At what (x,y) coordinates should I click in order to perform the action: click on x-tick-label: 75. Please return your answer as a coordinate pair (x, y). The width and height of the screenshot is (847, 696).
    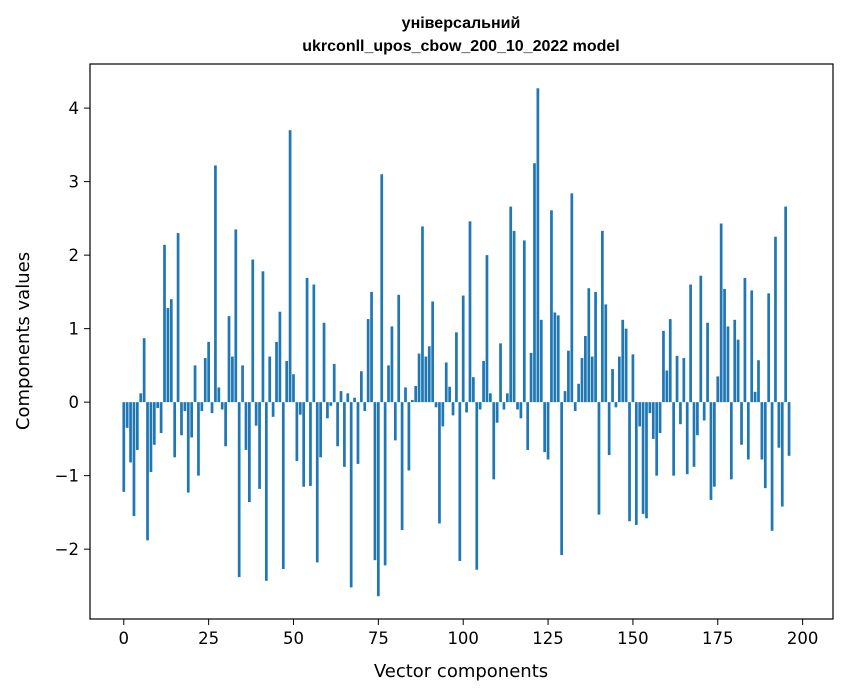
    Looking at the image, I should click on (378, 638).